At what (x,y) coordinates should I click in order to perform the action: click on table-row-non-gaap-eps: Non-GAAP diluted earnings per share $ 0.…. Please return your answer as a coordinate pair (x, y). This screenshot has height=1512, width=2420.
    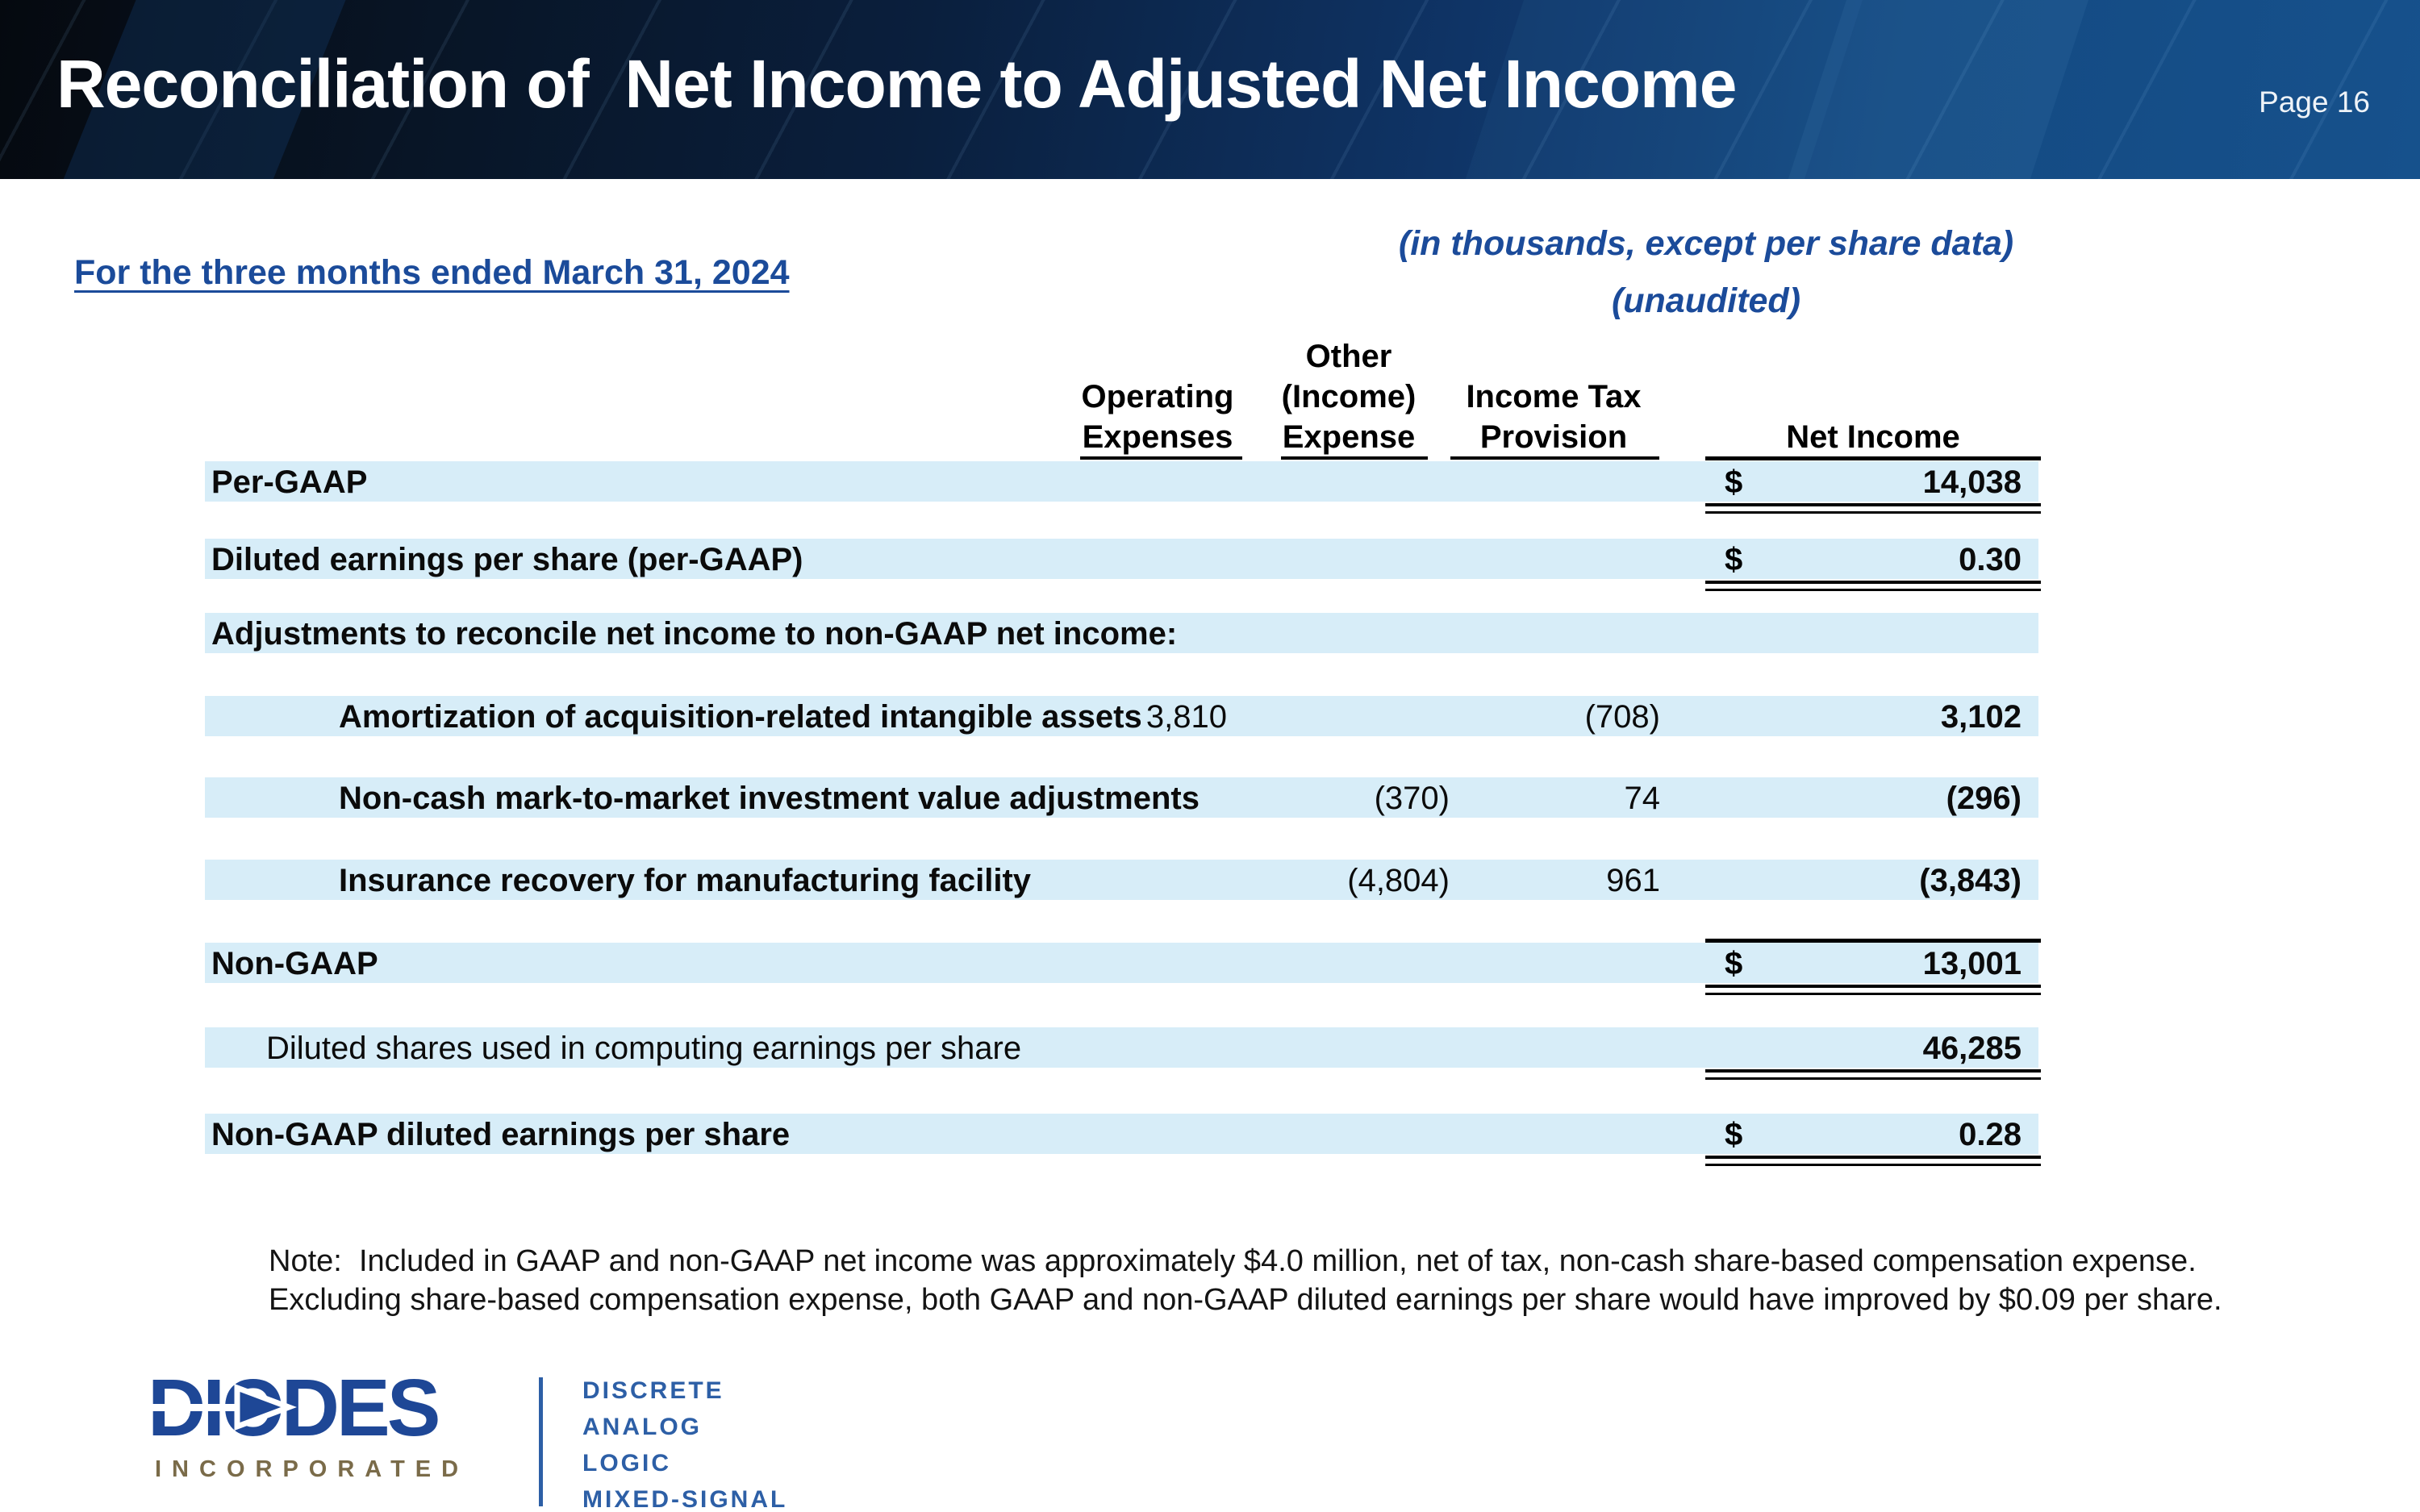
    Looking at the image, I should click on (1121, 1134).